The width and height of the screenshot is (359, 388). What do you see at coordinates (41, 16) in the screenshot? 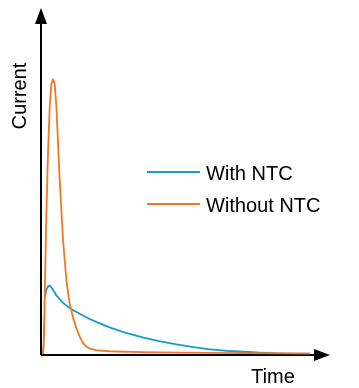
I see `y-axis-arrow` at bounding box center [41, 16].